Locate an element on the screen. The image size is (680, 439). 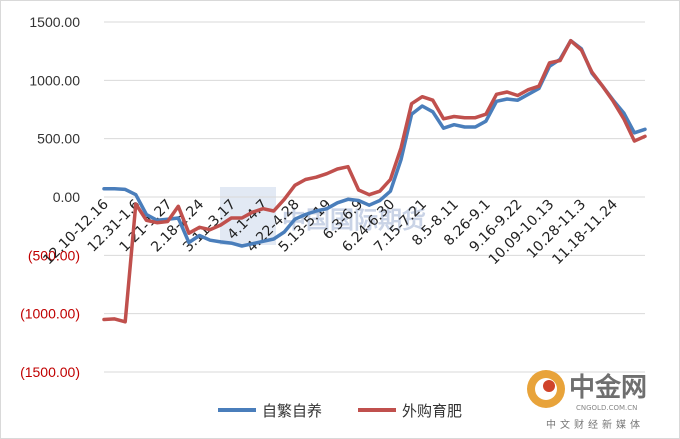
watermark-text: 中国国际期货 is located at coordinates (354, 220).